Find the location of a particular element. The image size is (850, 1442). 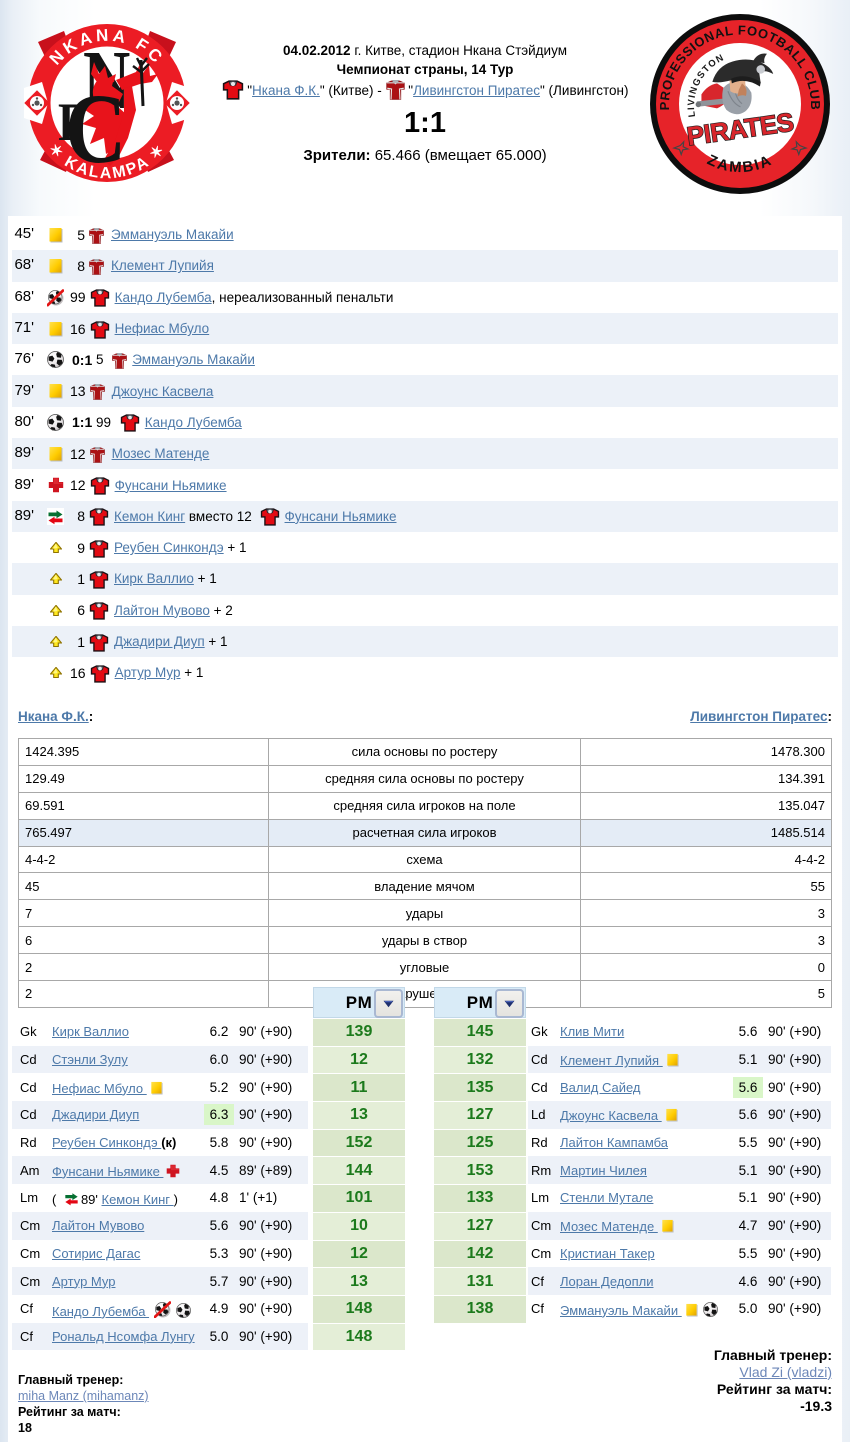

svg-text: F is located at coordinates (72, 122).